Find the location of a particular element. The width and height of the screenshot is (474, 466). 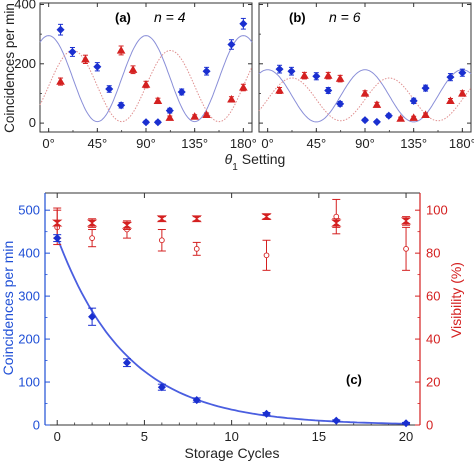

a-y-tick-label: 400 is located at coordinates (25, 5).